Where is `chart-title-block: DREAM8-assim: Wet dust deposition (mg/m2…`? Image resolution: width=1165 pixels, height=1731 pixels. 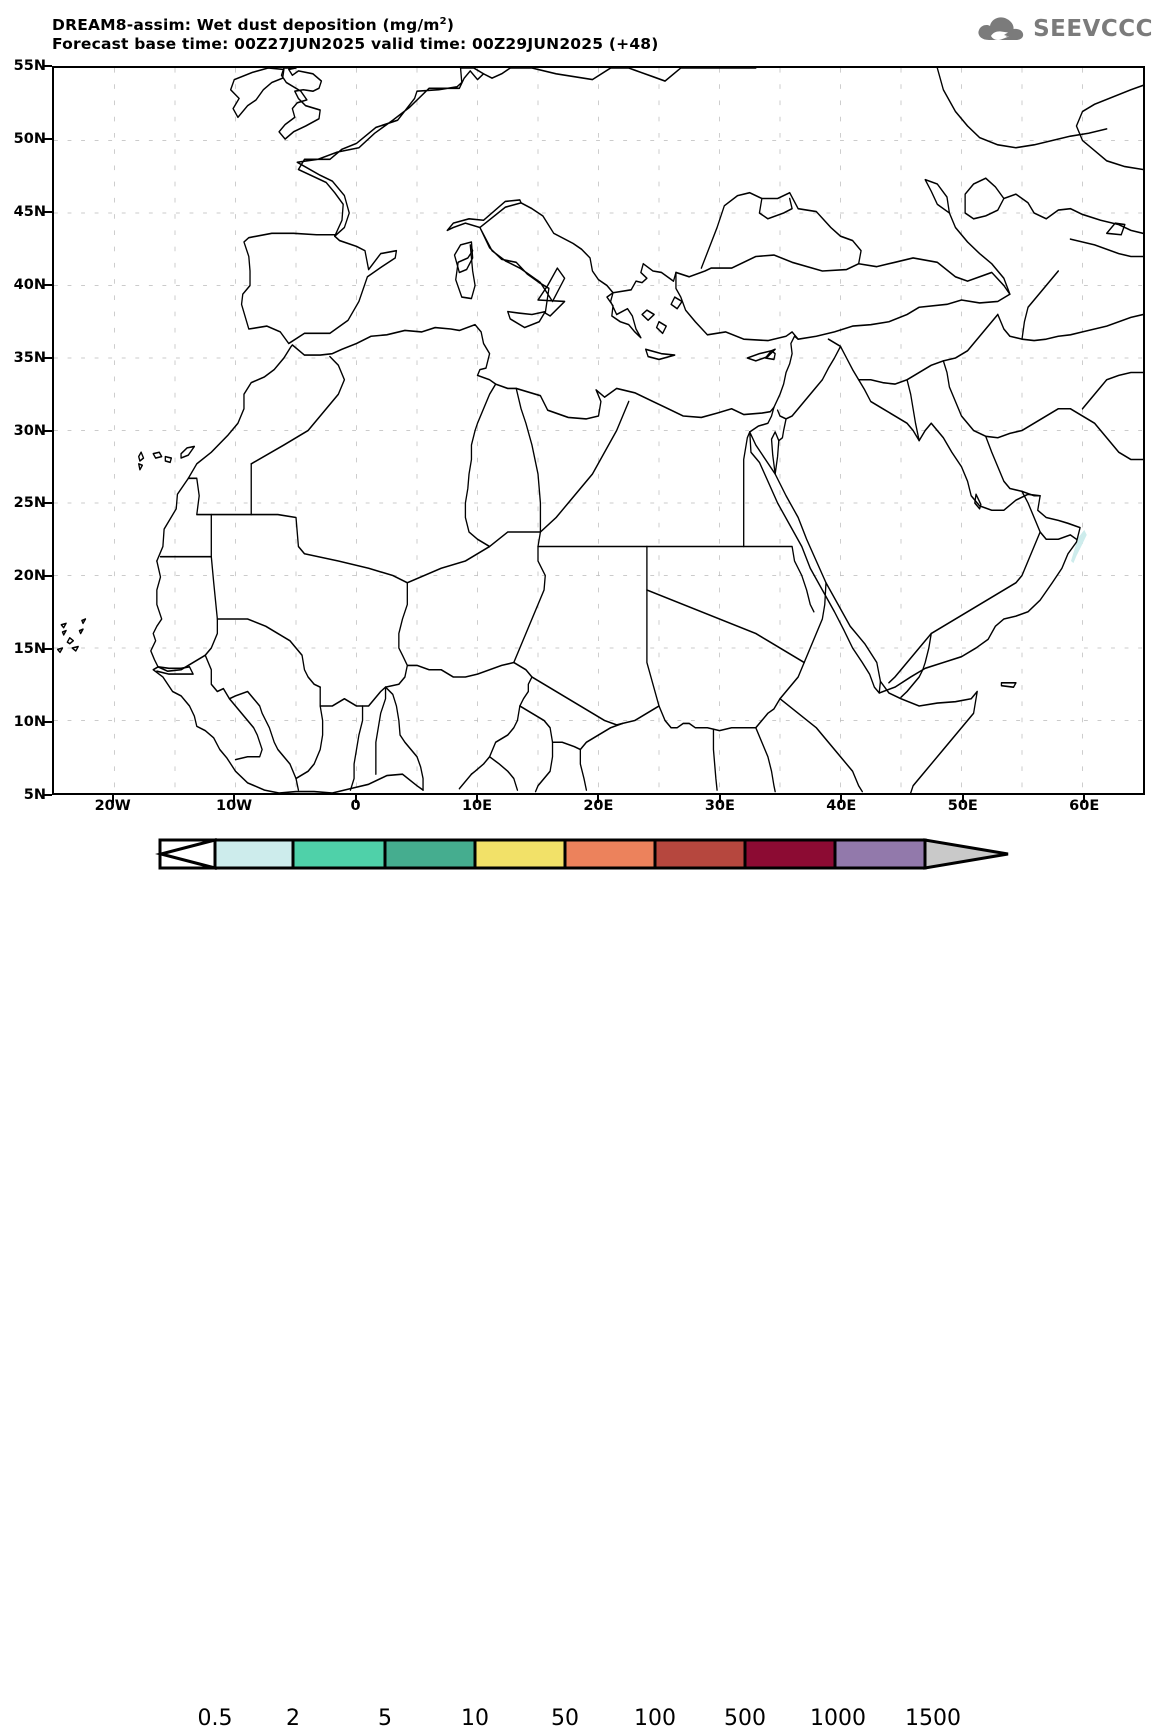
chart-title-block: DREAM8-assim: Wet dust deposition (mg/m2… is located at coordinates (355, 33).